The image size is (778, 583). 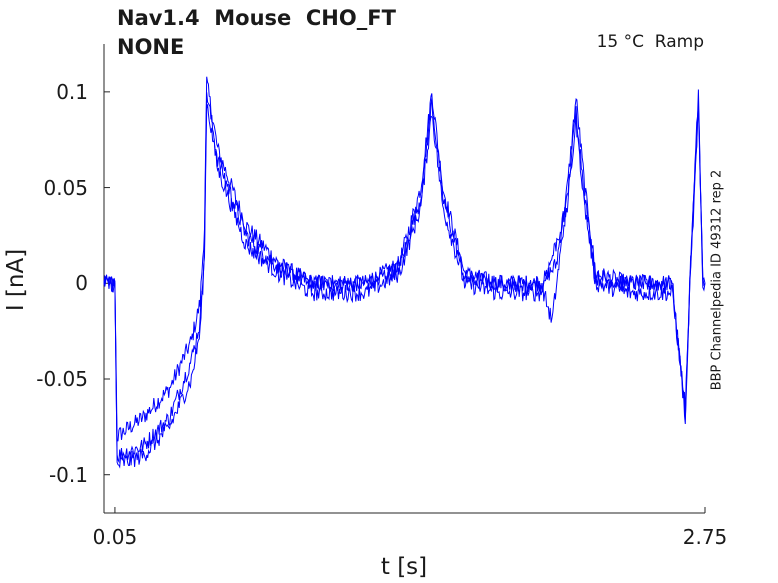 What do you see at coordinates (705, 537) in the screenshot?
I see `x-tick-label: 2.75` at bounding box center [705, 537].